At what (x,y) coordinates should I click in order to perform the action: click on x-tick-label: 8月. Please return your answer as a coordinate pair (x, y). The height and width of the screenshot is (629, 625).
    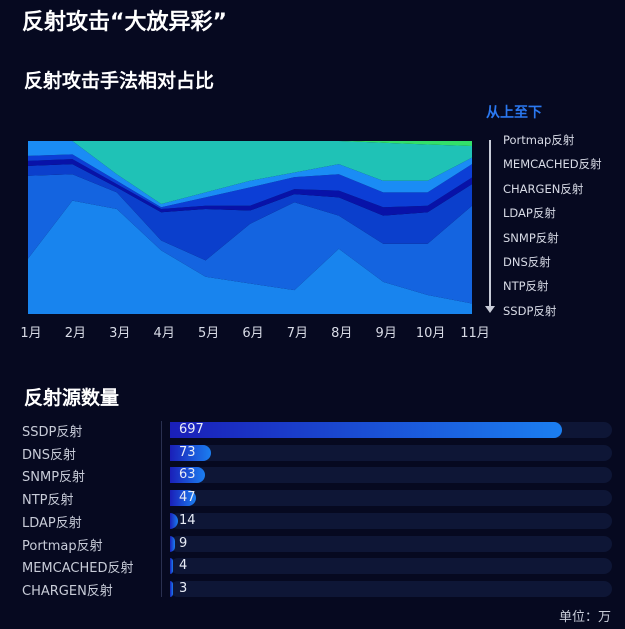
    Looking at the image, I should click on (342, 333).